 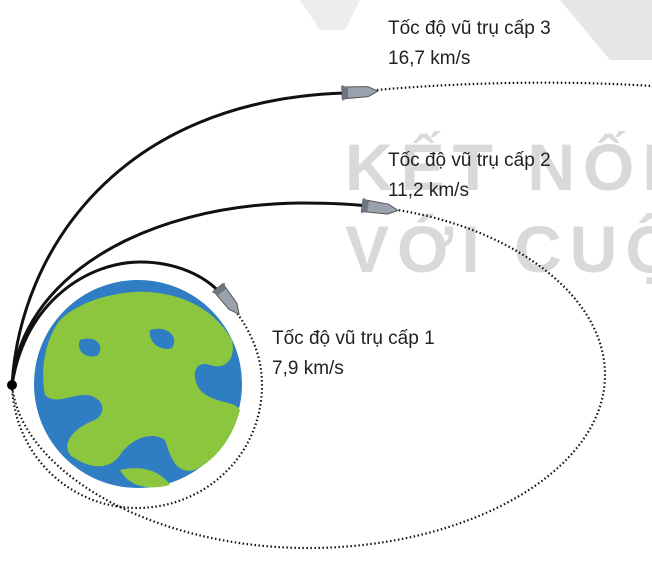 I want to click on trajectory-1-solid, so click(x=117, y=323).